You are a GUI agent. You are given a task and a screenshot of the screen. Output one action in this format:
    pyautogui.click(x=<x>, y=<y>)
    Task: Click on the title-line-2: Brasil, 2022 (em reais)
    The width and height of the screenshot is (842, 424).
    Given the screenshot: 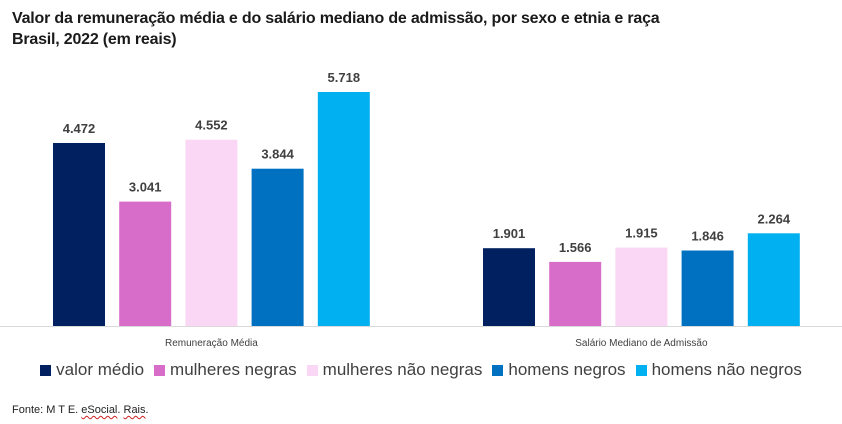 What is the action you would take?
    pyautogui.click(x=94, y=39)
    